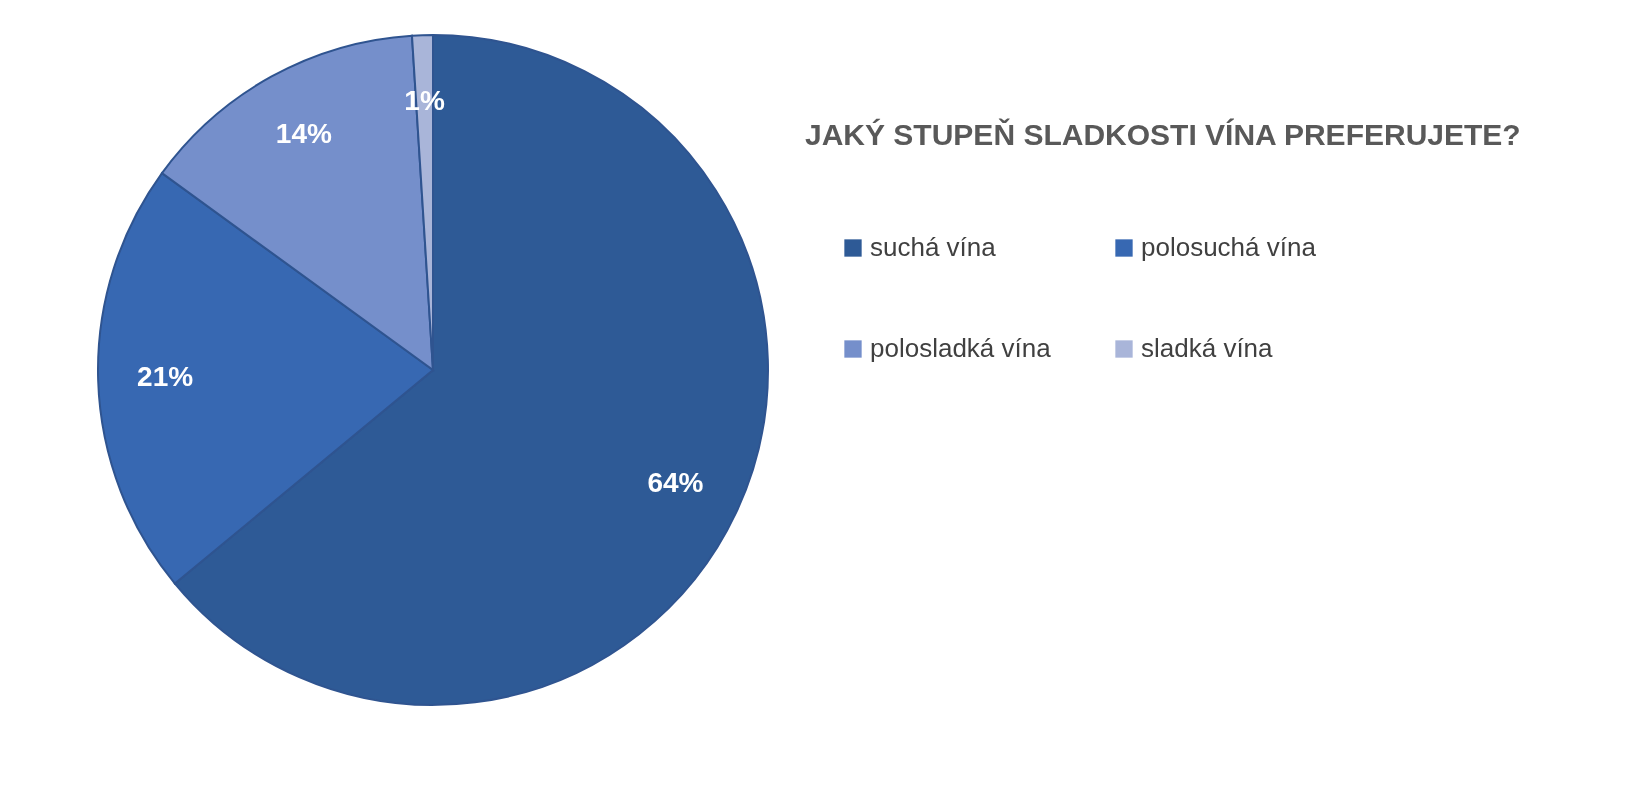 Image resolution: width=1644 pixels, height=786 pixels. I want to click on legend-label: polosladká vína, so click(961, 348).